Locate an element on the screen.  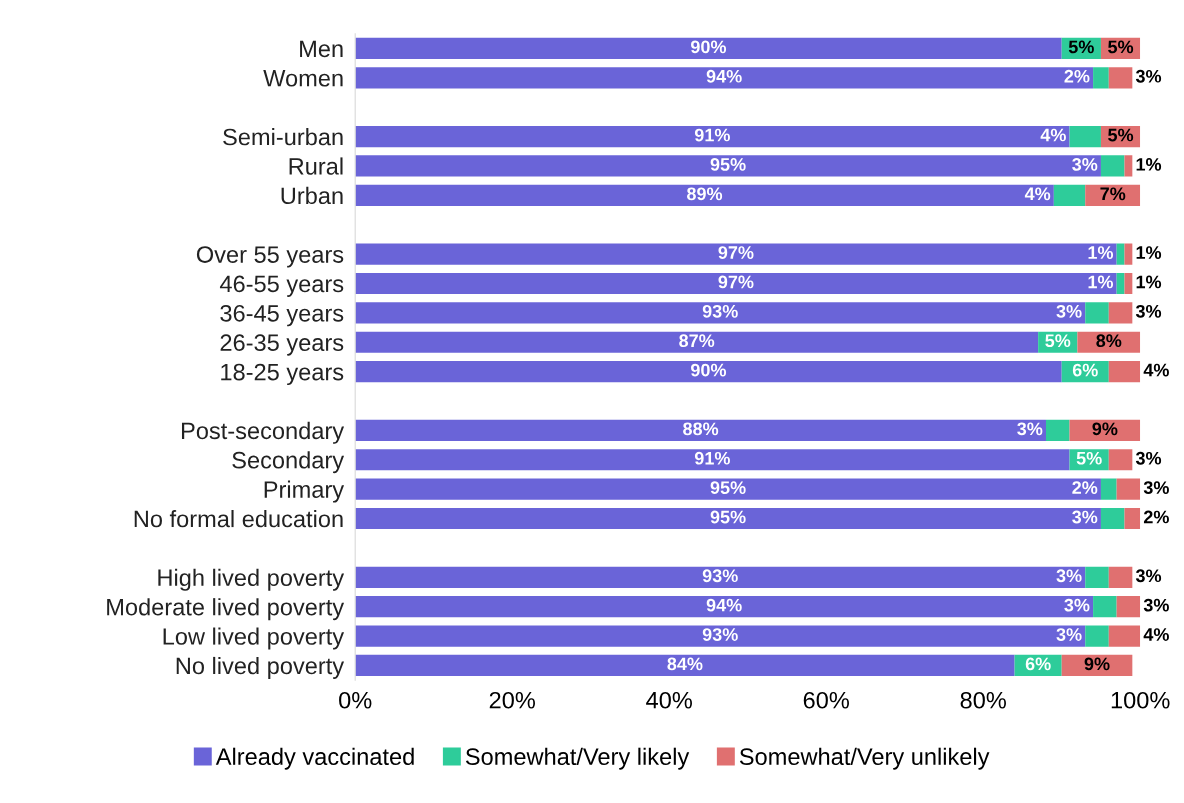
y-tick-label: Rural is located at coordinates (316, 166).